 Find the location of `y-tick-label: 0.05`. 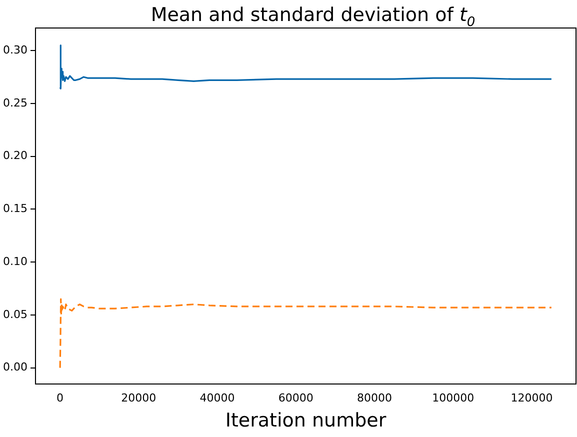

y-tick-label: 0.05 is located at coordinates (15, 314).